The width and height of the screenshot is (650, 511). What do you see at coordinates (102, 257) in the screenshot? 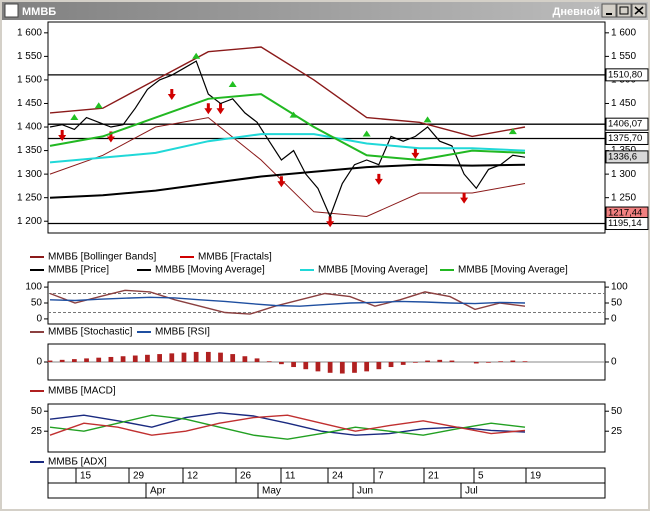
I see `legend-label: ММВБ [Bollinger Bands]` at bounding box center [102, 257].